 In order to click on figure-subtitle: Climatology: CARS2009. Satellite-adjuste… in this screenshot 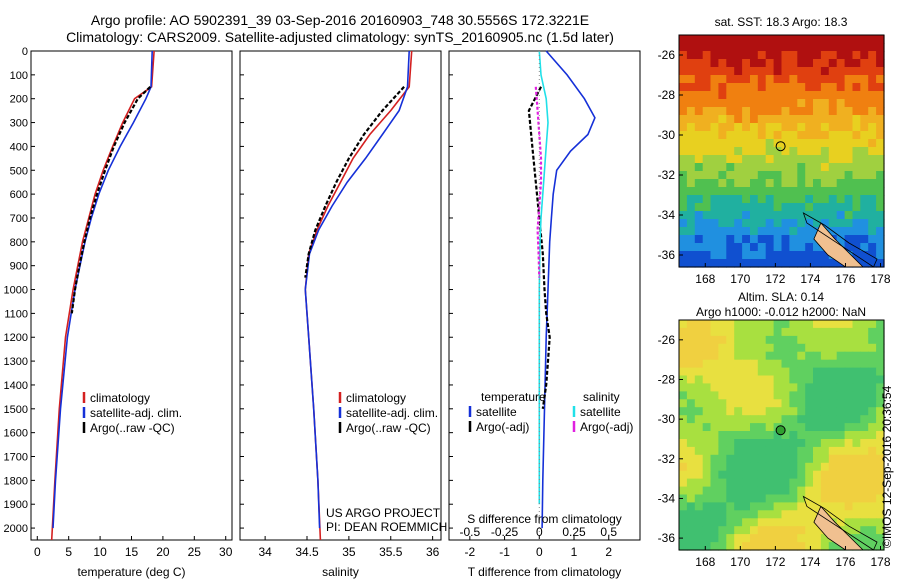, I will do `click(340, 37)`.